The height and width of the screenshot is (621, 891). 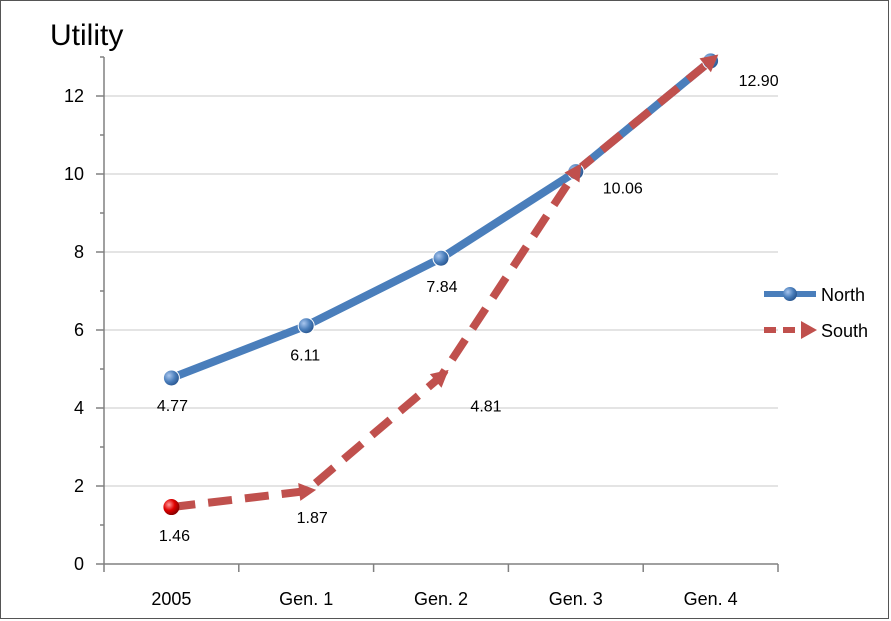 What do you see at coordinates (844, 331) in the screenshot?
I see `legend-south-label: South` at bounding box center [844, 331].